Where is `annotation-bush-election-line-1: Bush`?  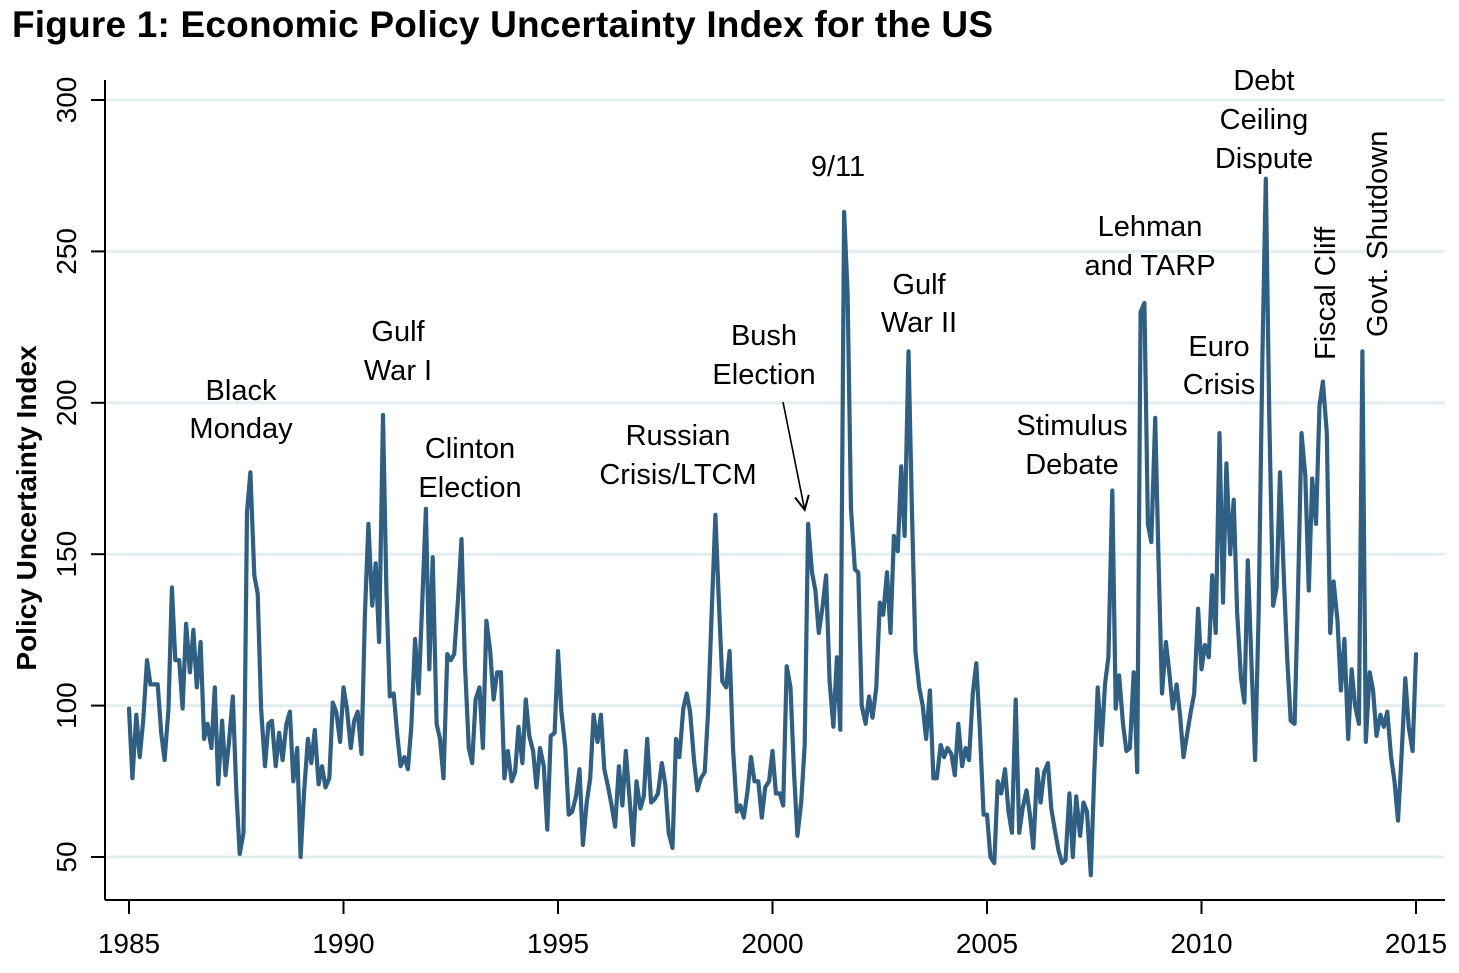 annotation-bush-election-line-1: Bush is located at coordinates (764, 336).